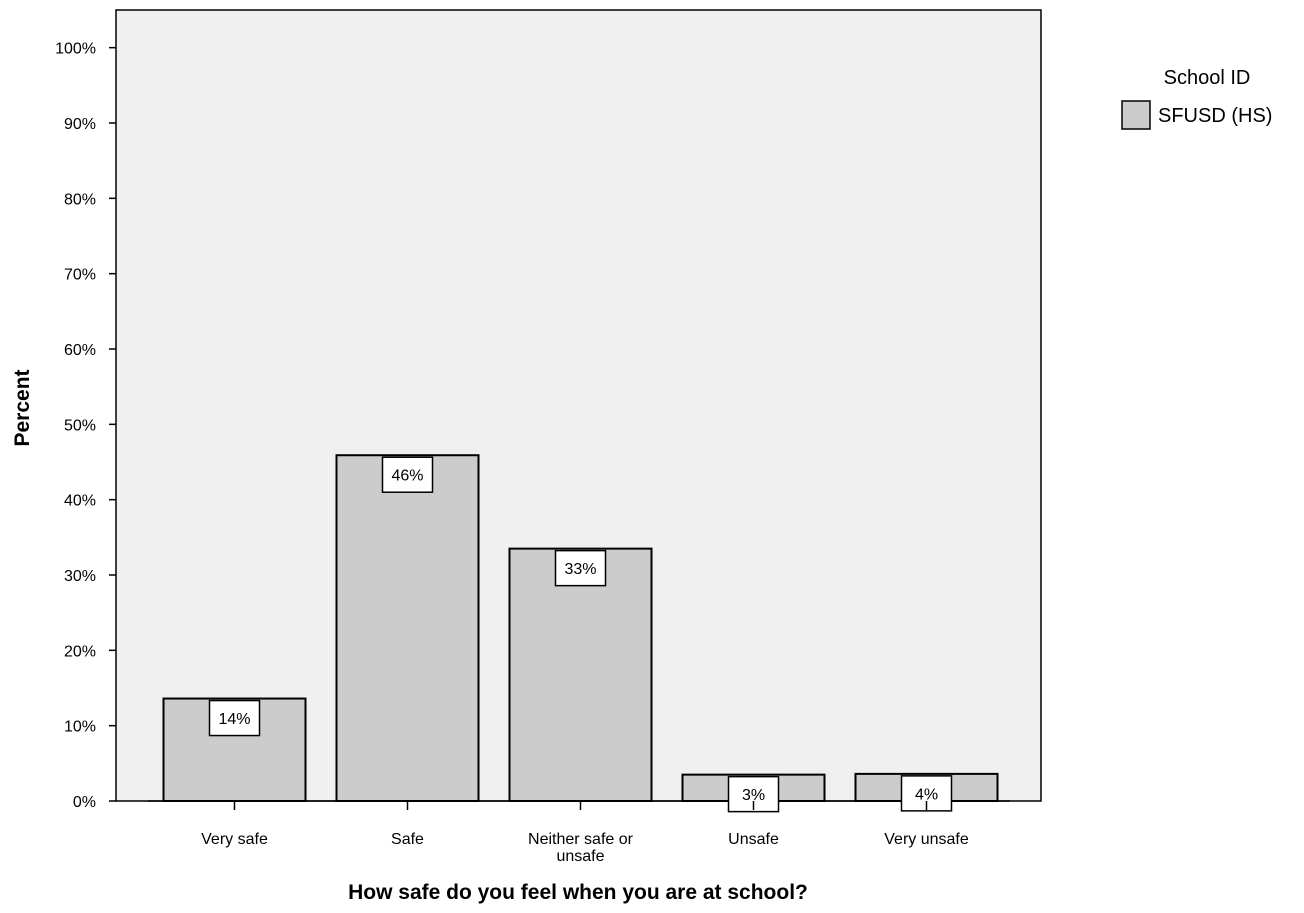 The image size is (1304, 913). Describe the element at coordinates (80, 501) in the screenshot. I see `y-tick-label: 40%` at that location.